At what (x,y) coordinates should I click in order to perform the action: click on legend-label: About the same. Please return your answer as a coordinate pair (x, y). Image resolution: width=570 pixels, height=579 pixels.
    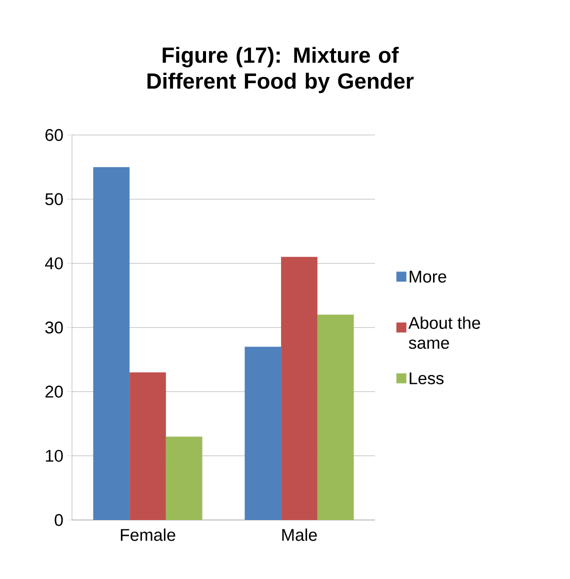
    Looking at the image, I should click on (444, 332).